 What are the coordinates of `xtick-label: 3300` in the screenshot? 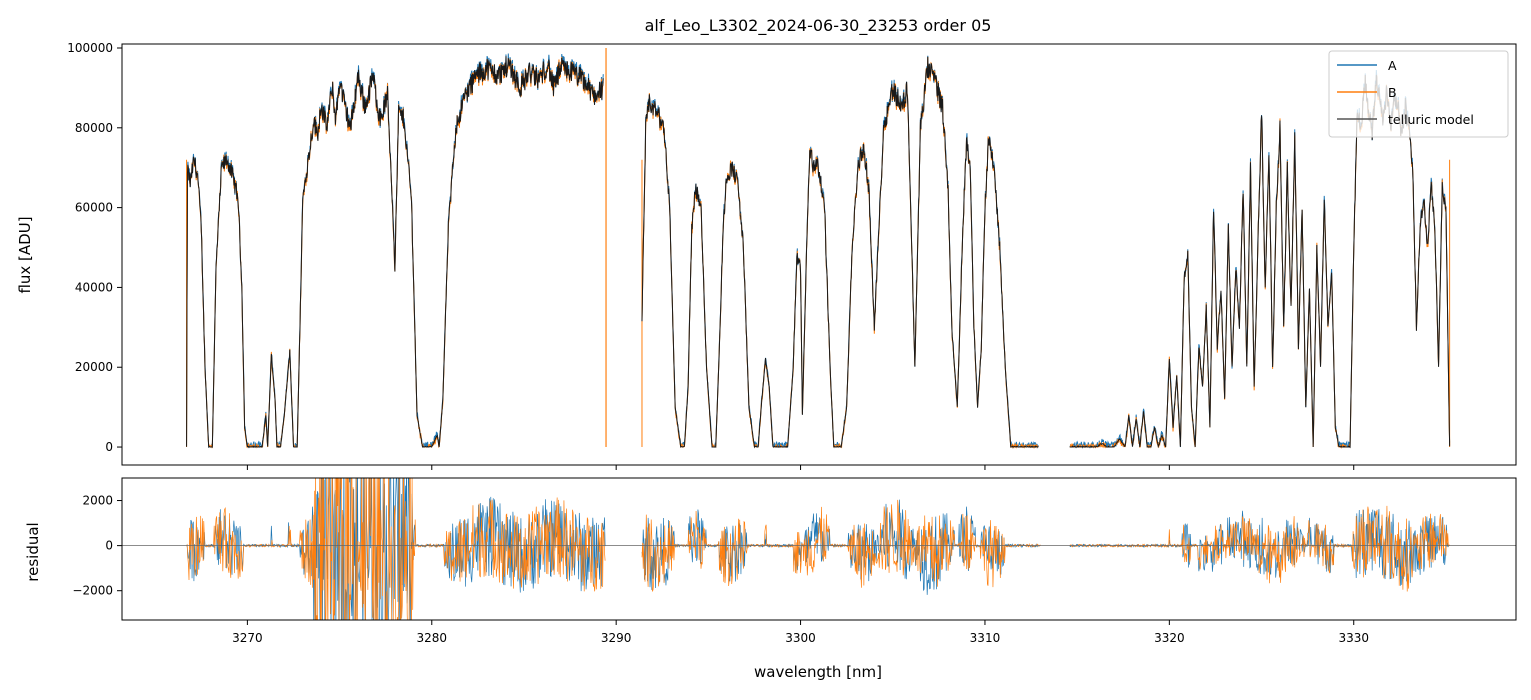 It's located at (800, 638).